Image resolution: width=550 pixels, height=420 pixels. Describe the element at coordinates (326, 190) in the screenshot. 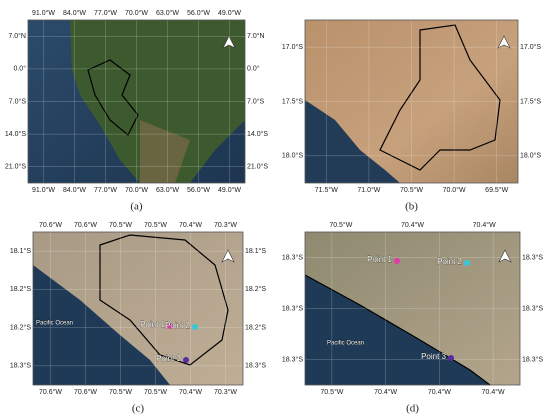

I see `lon-label: 71.5°W` at that location.